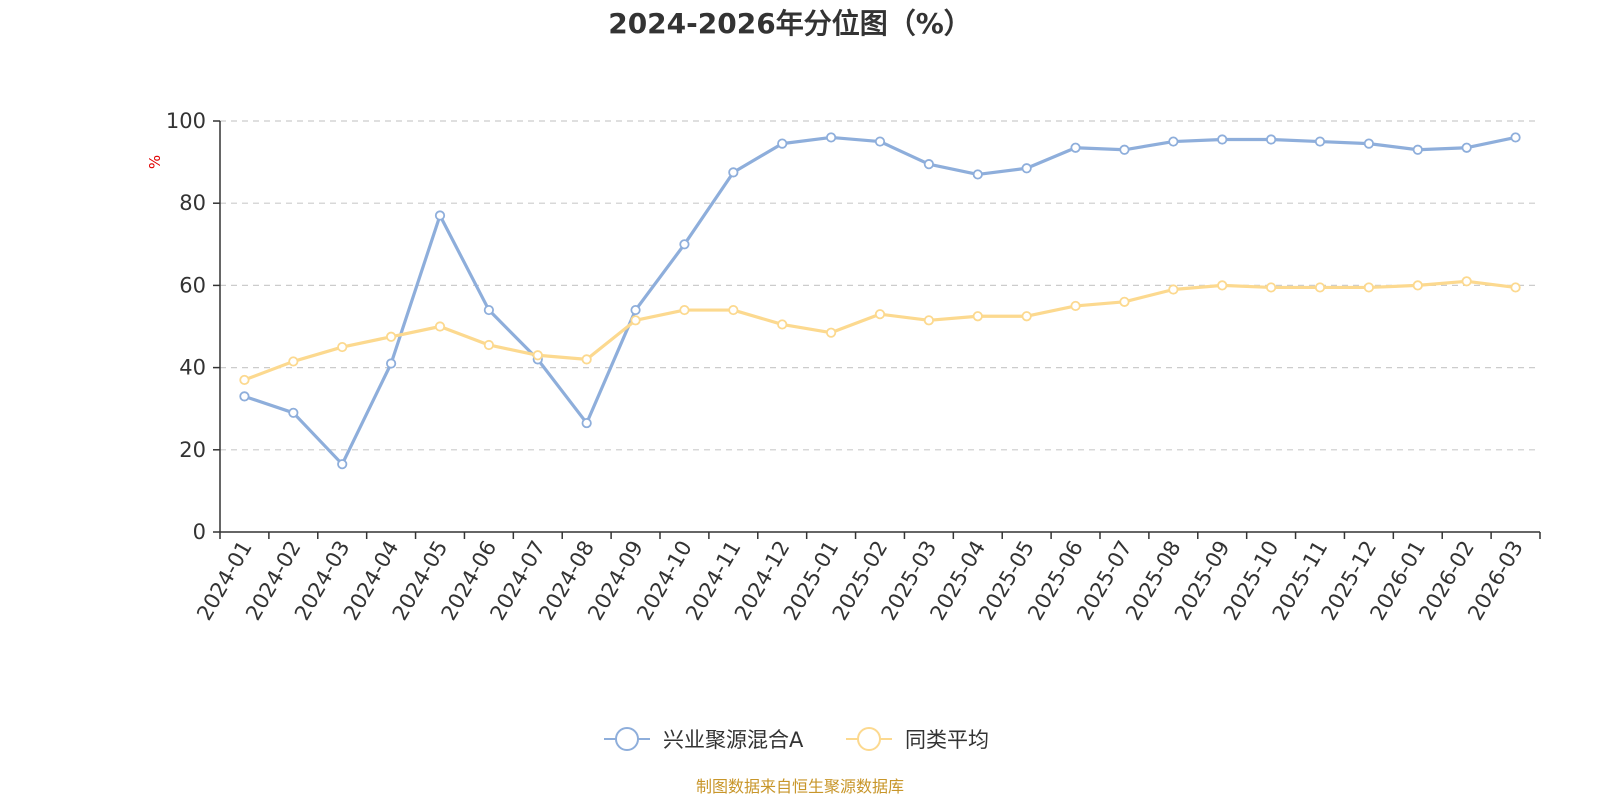 This screenshot has width=1600, height=800. Describe the element at coordinates (192, 203) in the screenshot. I see `y-tick-label: 80` at that location.